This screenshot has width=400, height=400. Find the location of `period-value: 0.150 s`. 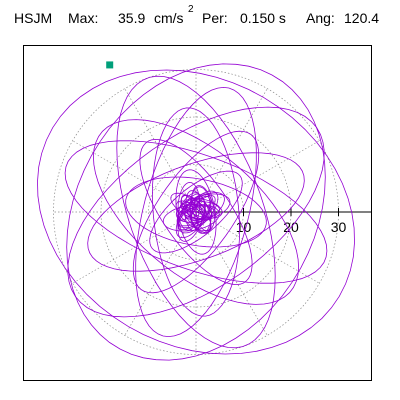

period-value: 0.150 s is located at coordinates (263, 18).